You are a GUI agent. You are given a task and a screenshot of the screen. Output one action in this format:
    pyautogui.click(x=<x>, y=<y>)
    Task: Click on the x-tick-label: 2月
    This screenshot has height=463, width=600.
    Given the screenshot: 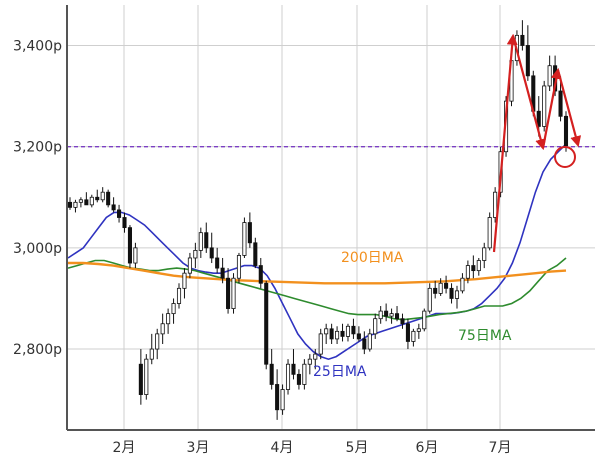 What is the action you would take?
    pyautogui.click(x=124, y=448)
    